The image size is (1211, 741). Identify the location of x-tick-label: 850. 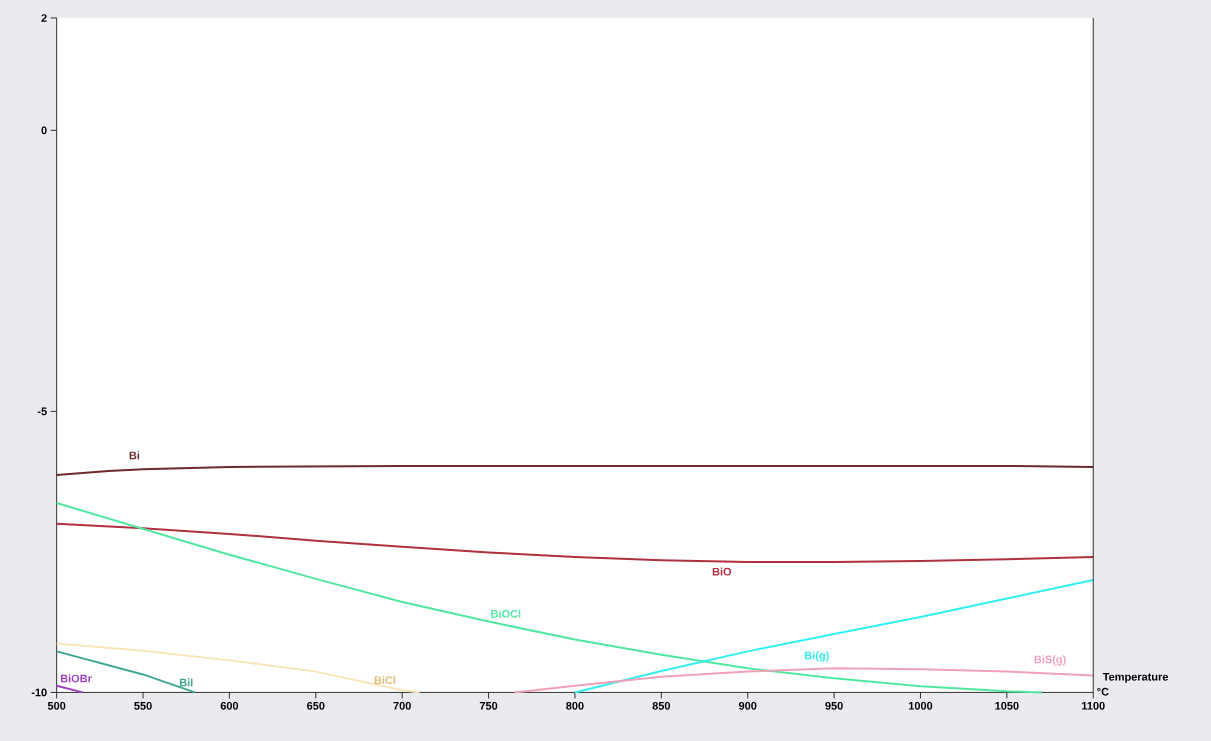
(661, 705).